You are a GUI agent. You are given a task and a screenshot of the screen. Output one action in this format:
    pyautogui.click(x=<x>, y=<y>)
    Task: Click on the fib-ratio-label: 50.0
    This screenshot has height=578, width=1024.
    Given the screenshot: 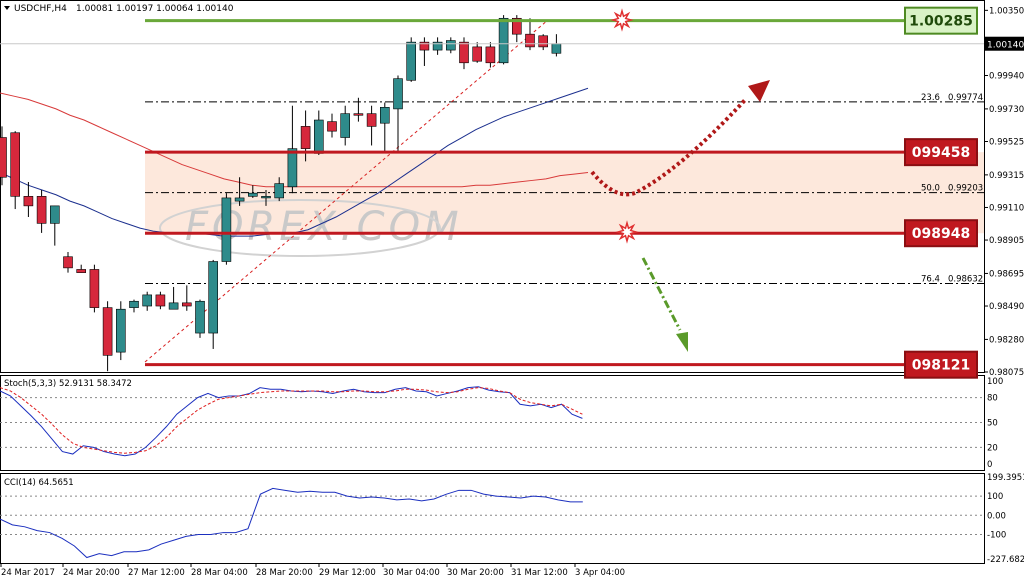 What is the action you would take?
    pyautogui.click(x=930, y=189)
    